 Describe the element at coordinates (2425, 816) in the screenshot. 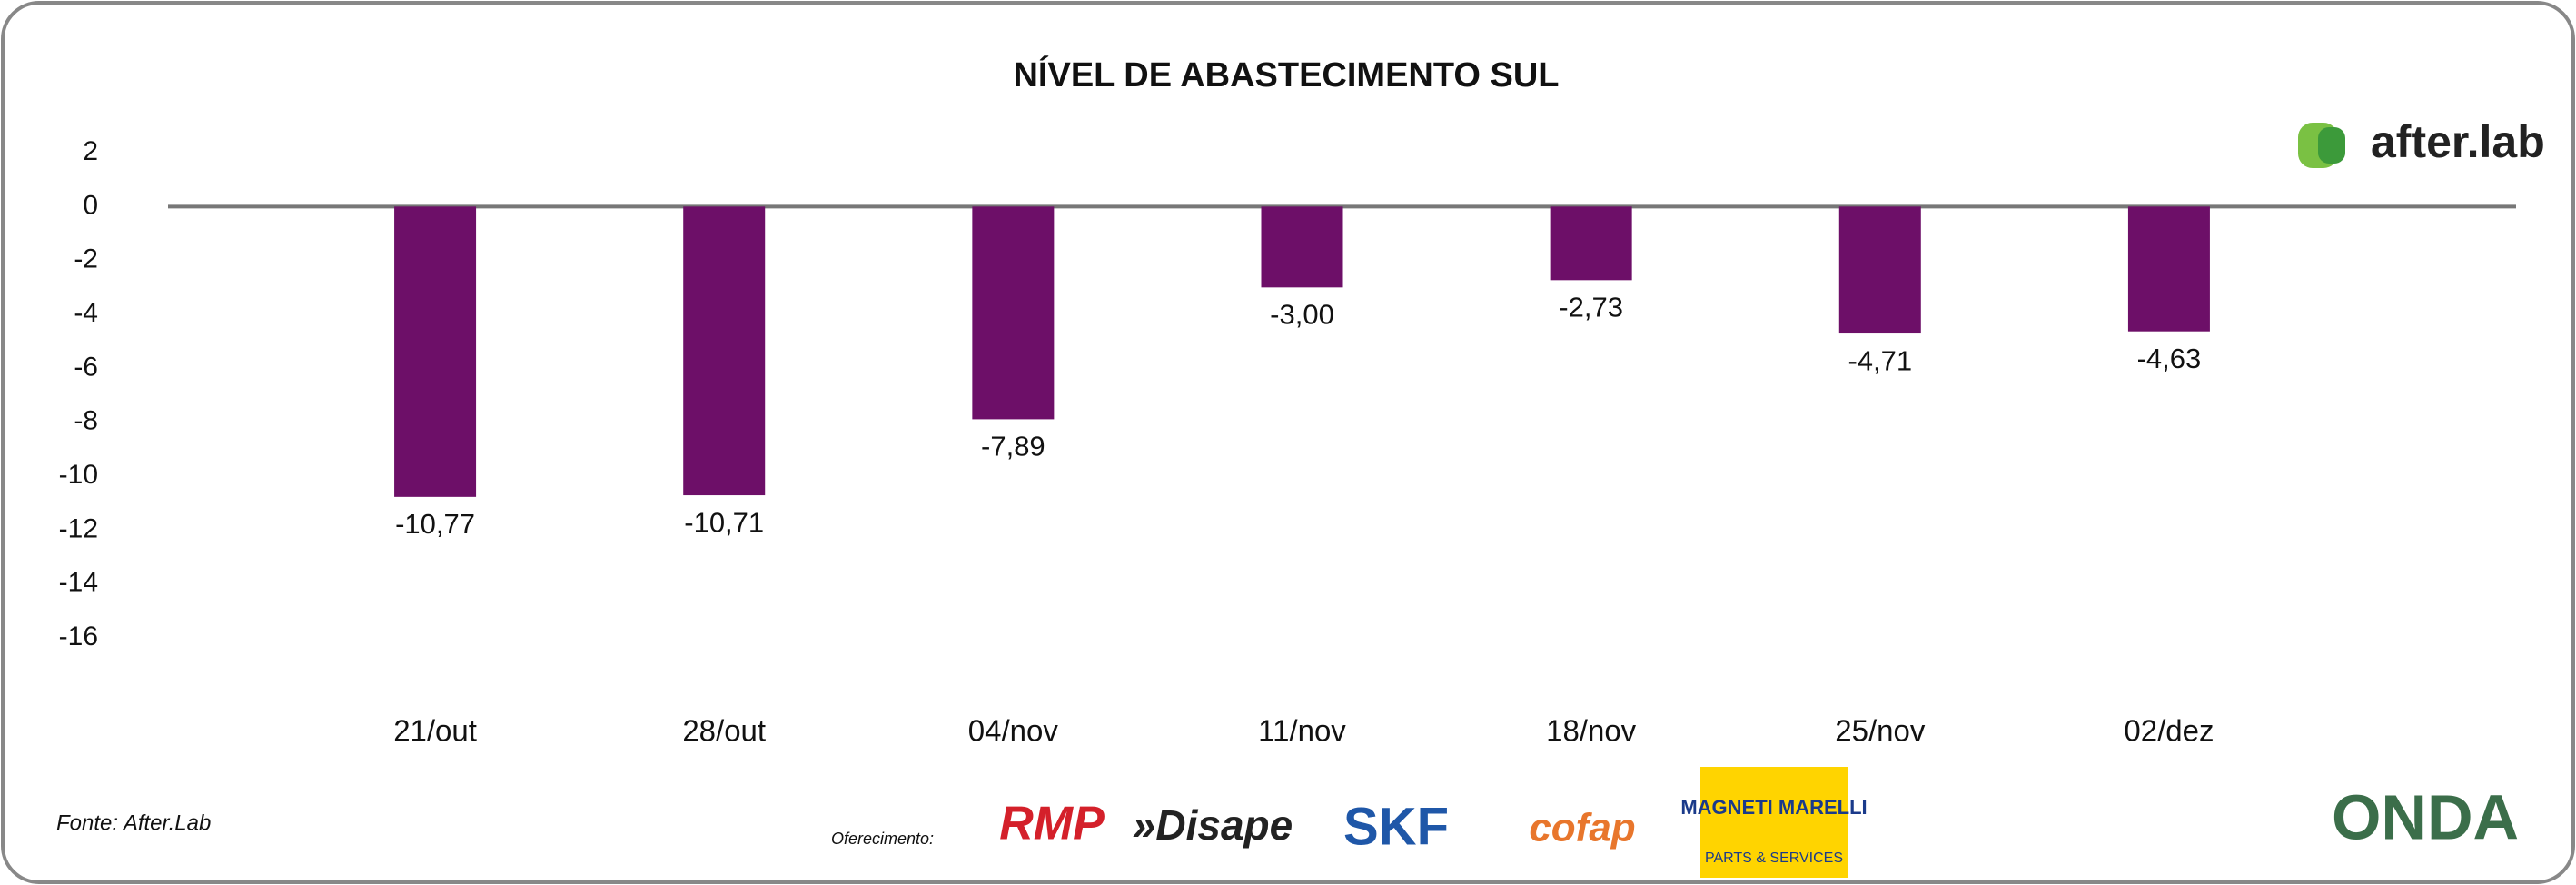

I see `partner-logo: ONDA` at that location.